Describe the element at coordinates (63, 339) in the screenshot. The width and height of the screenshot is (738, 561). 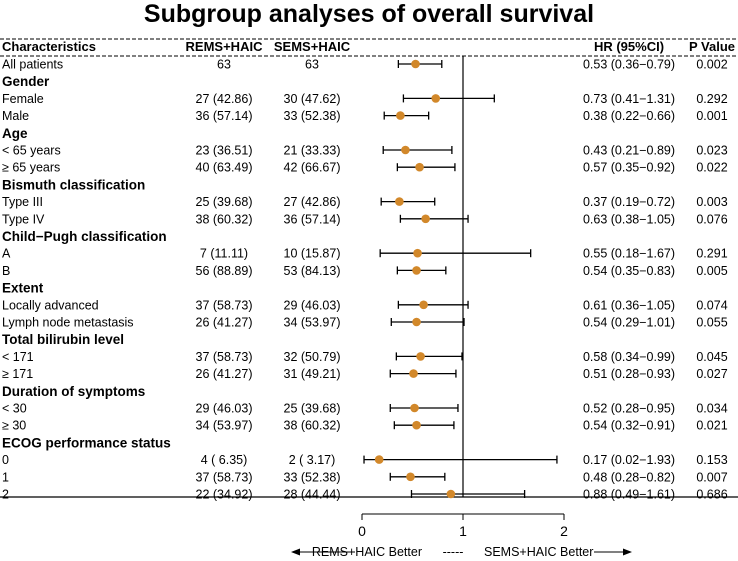
I see `group-label: Total bilirubin level` at that location.